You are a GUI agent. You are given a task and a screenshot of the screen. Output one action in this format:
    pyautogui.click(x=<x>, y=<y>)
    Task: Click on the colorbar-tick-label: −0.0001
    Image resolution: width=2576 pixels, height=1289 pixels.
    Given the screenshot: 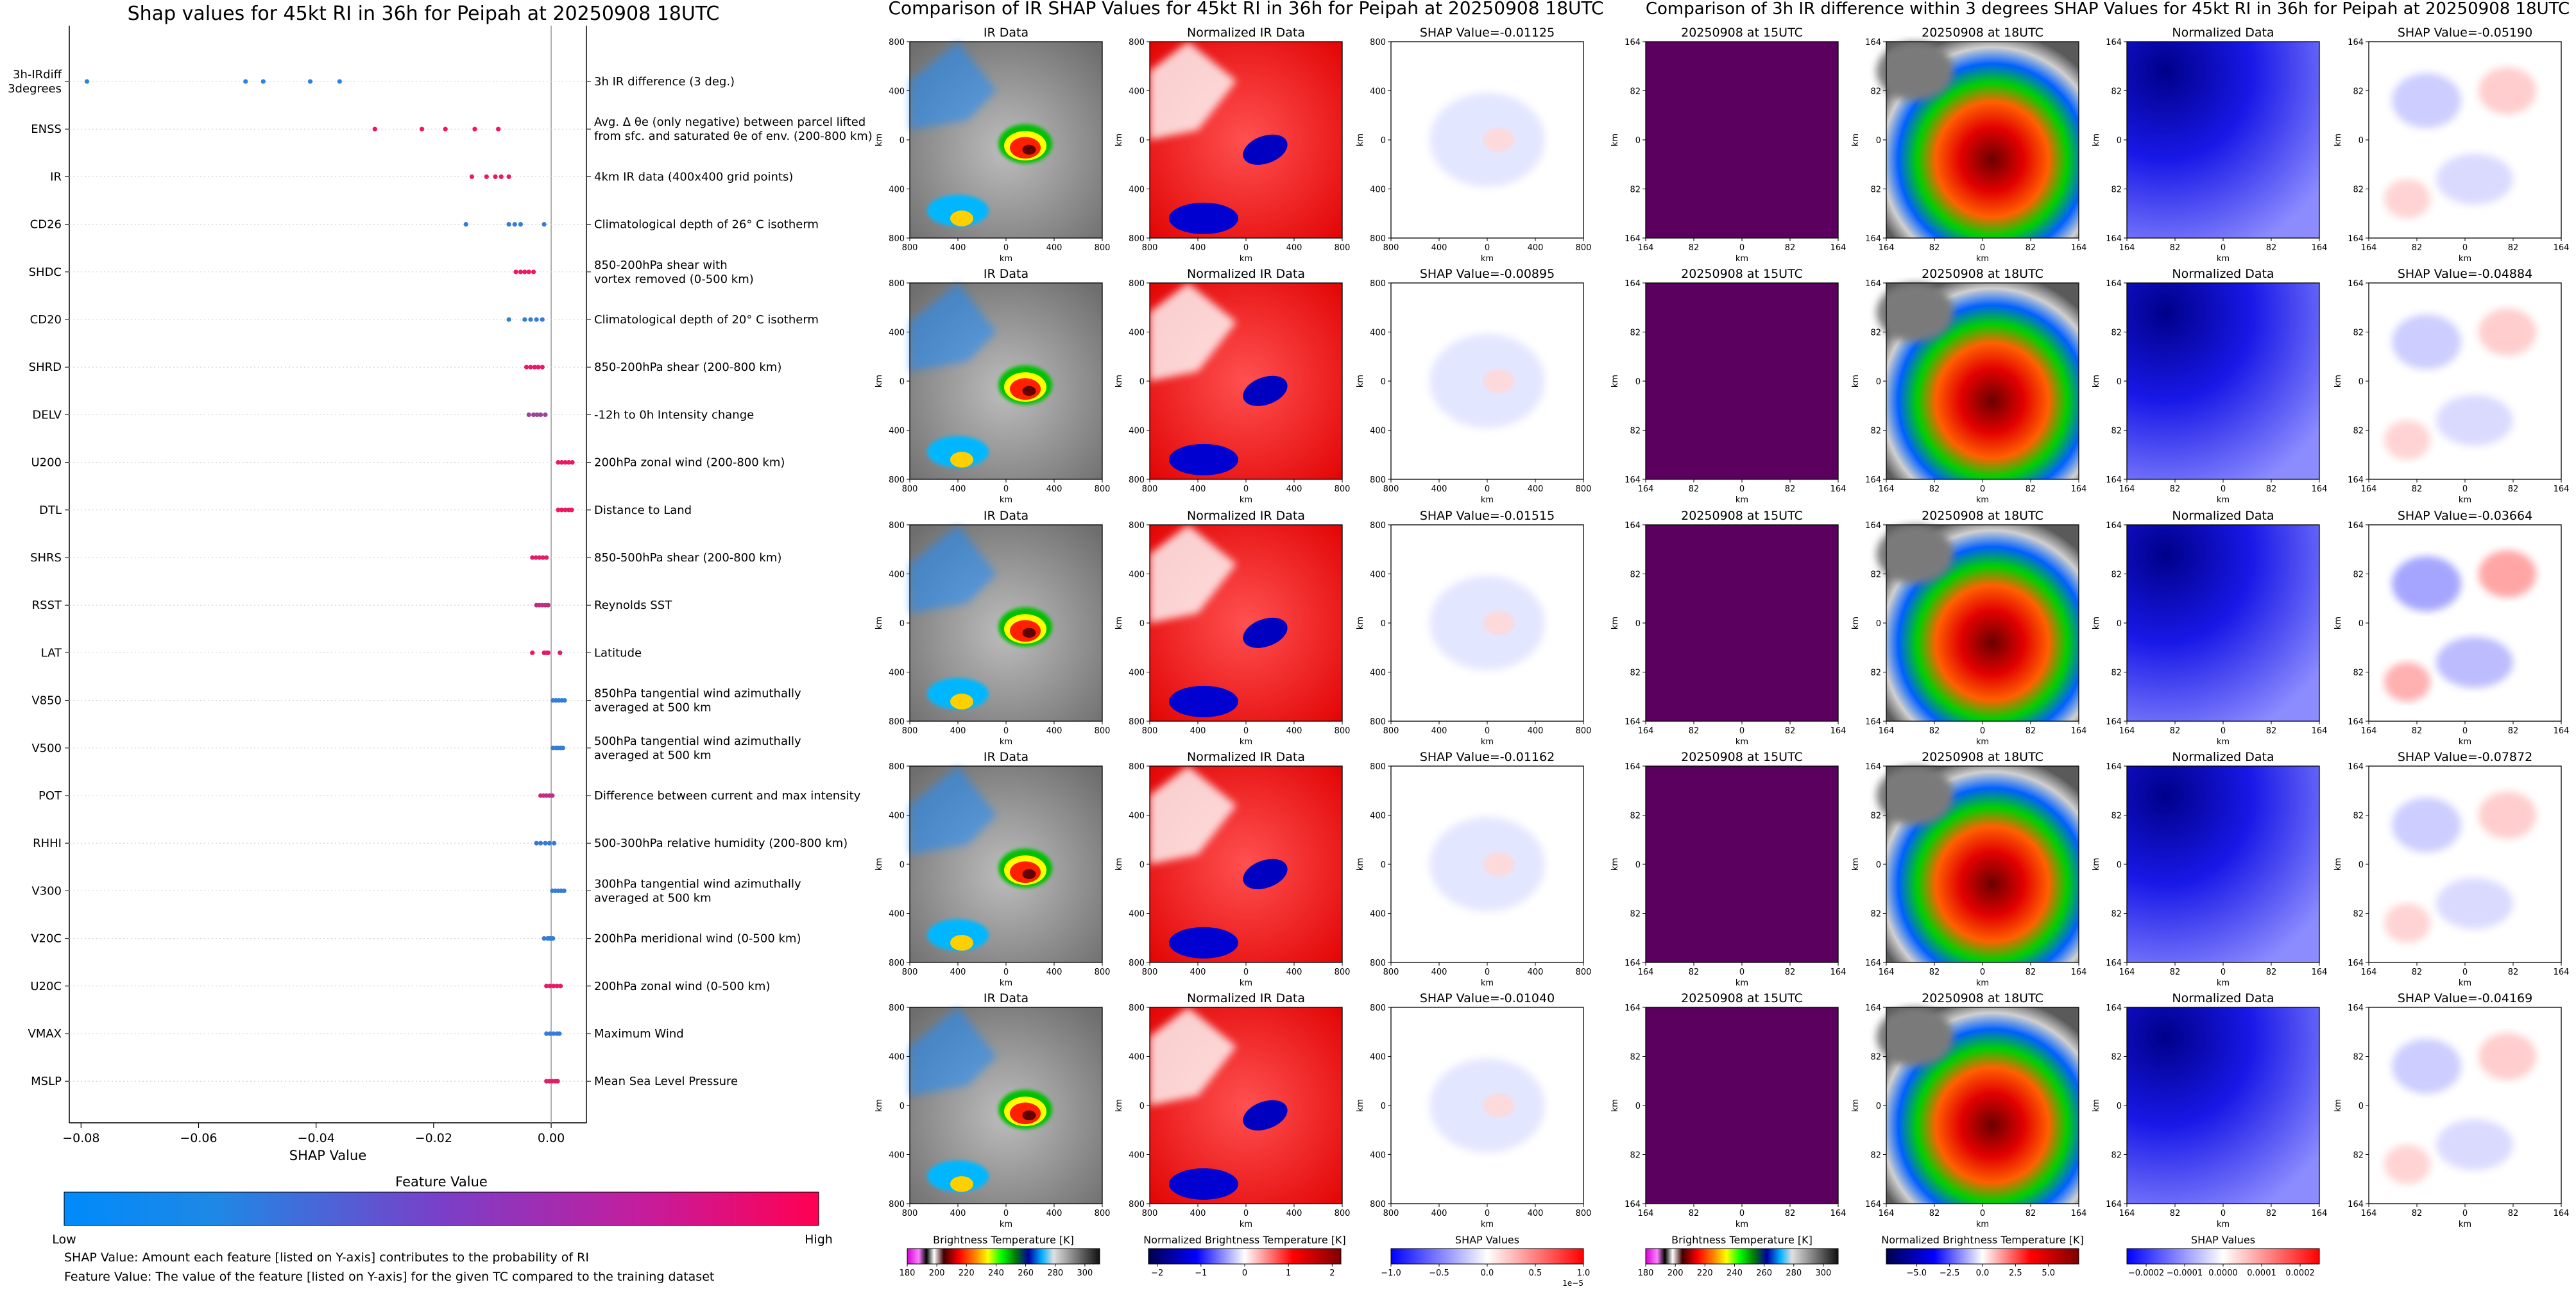 What is the action you would take?
    pyautogui.click(x=2185, y=1273)
    